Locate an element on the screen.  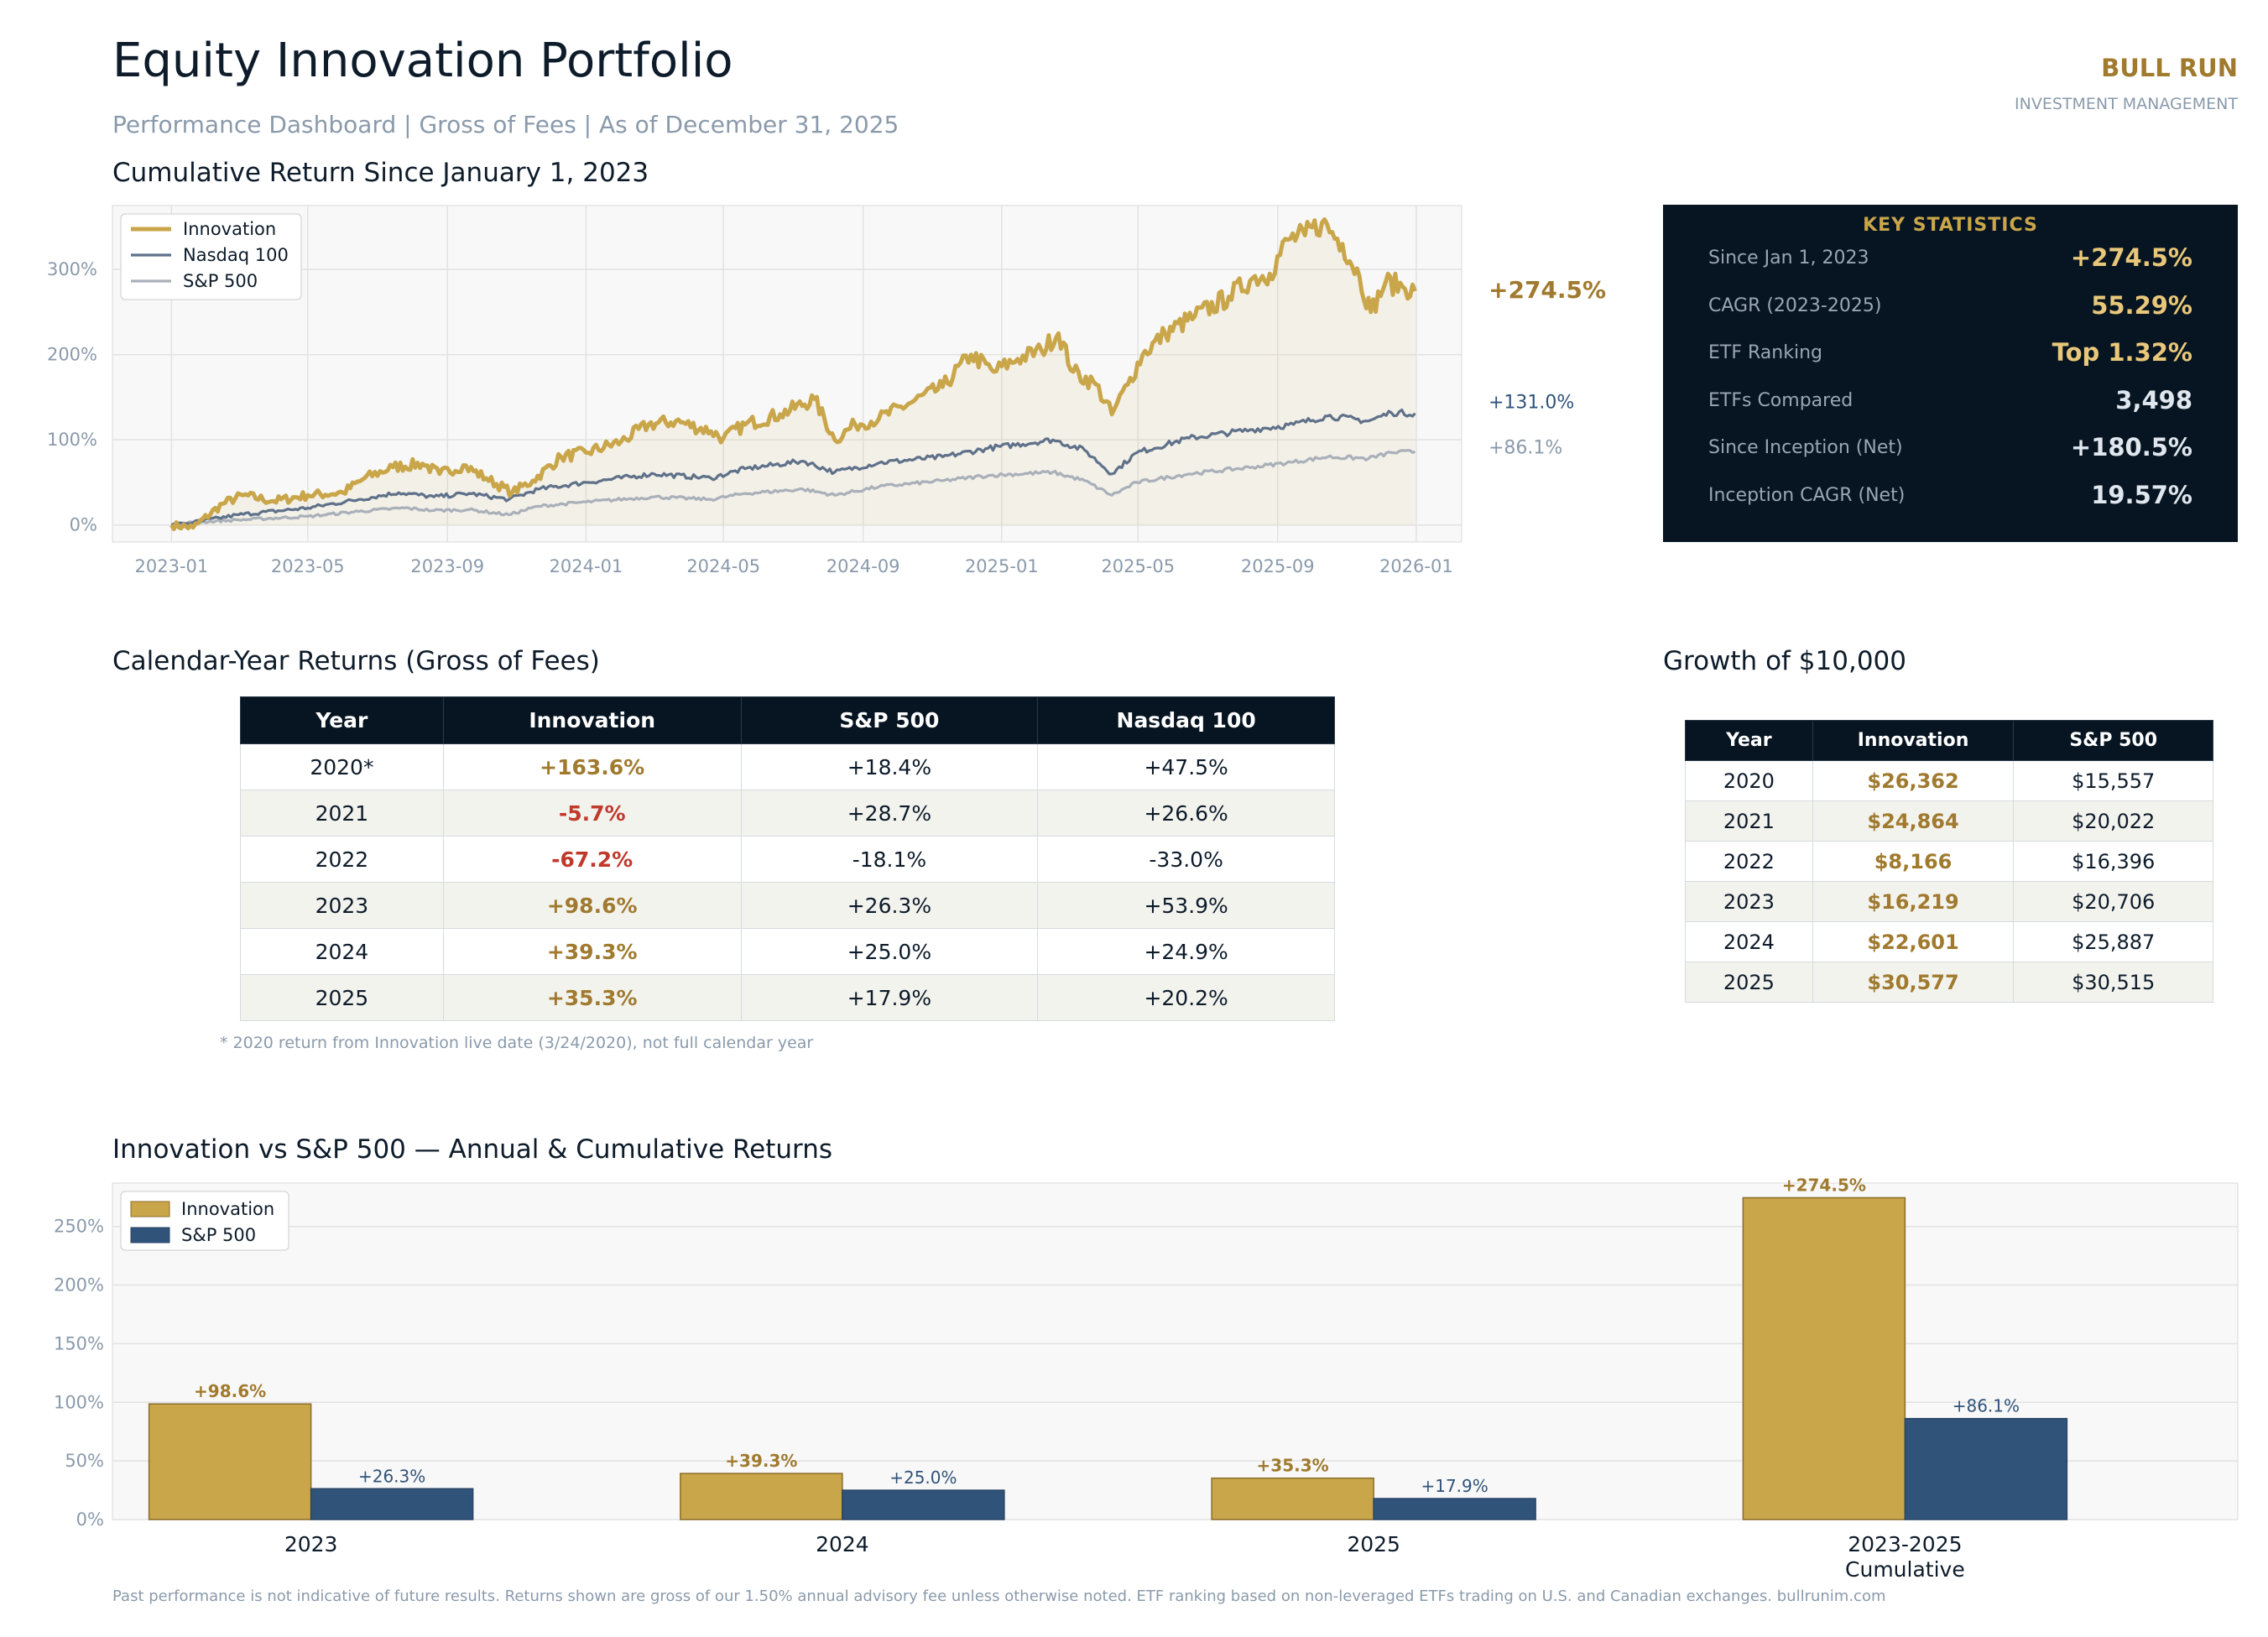
year-cell: 2020* is located at coordinates (342, 766).